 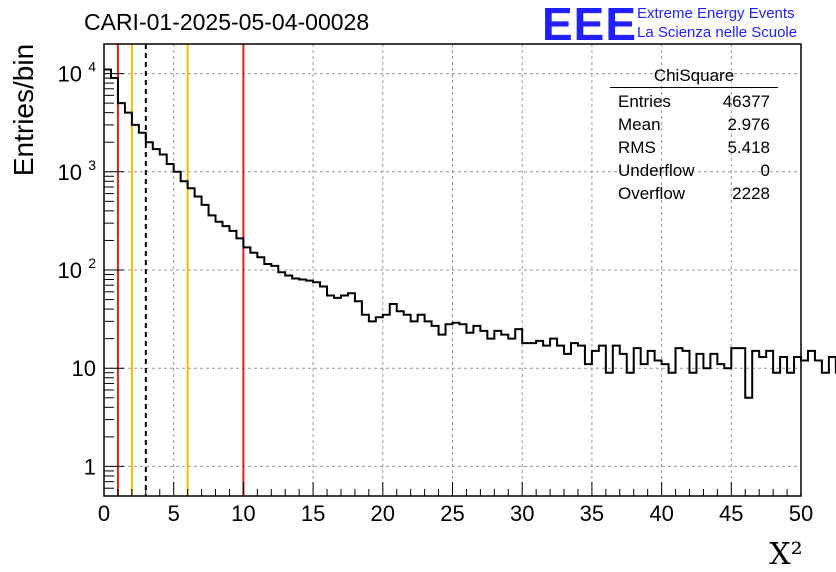 What do you see at coordinates (522, 513) in the screenshot?
I see `x-tick-label: 30` at bounding box center [522, 513].